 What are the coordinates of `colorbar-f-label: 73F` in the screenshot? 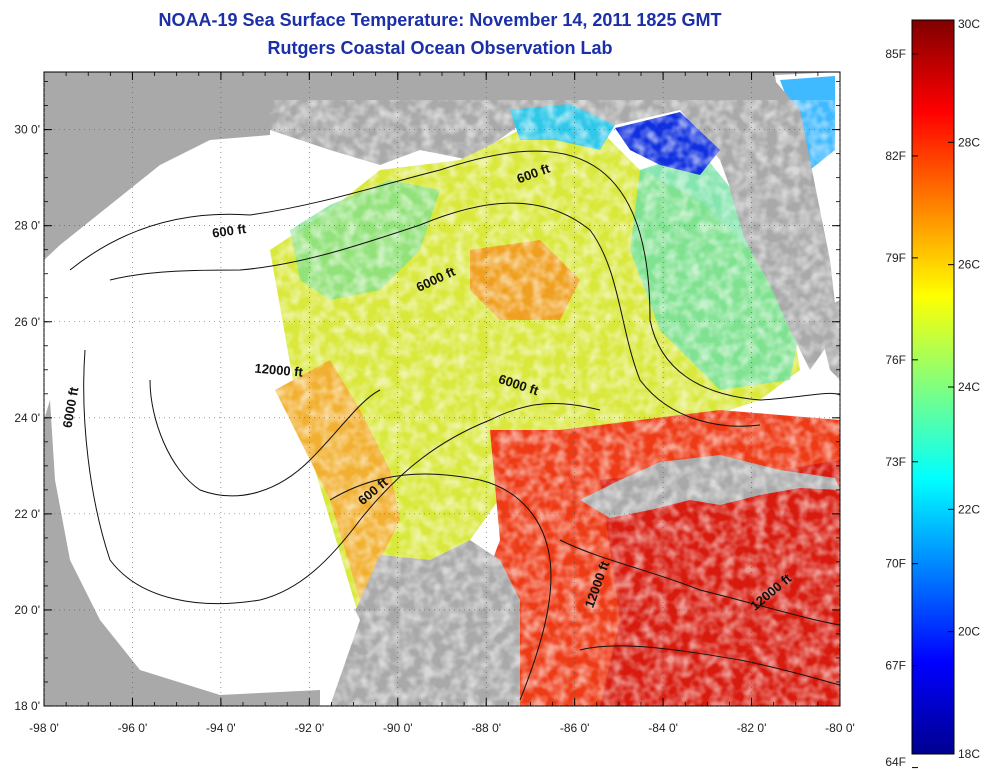 It's located at (895, 462).